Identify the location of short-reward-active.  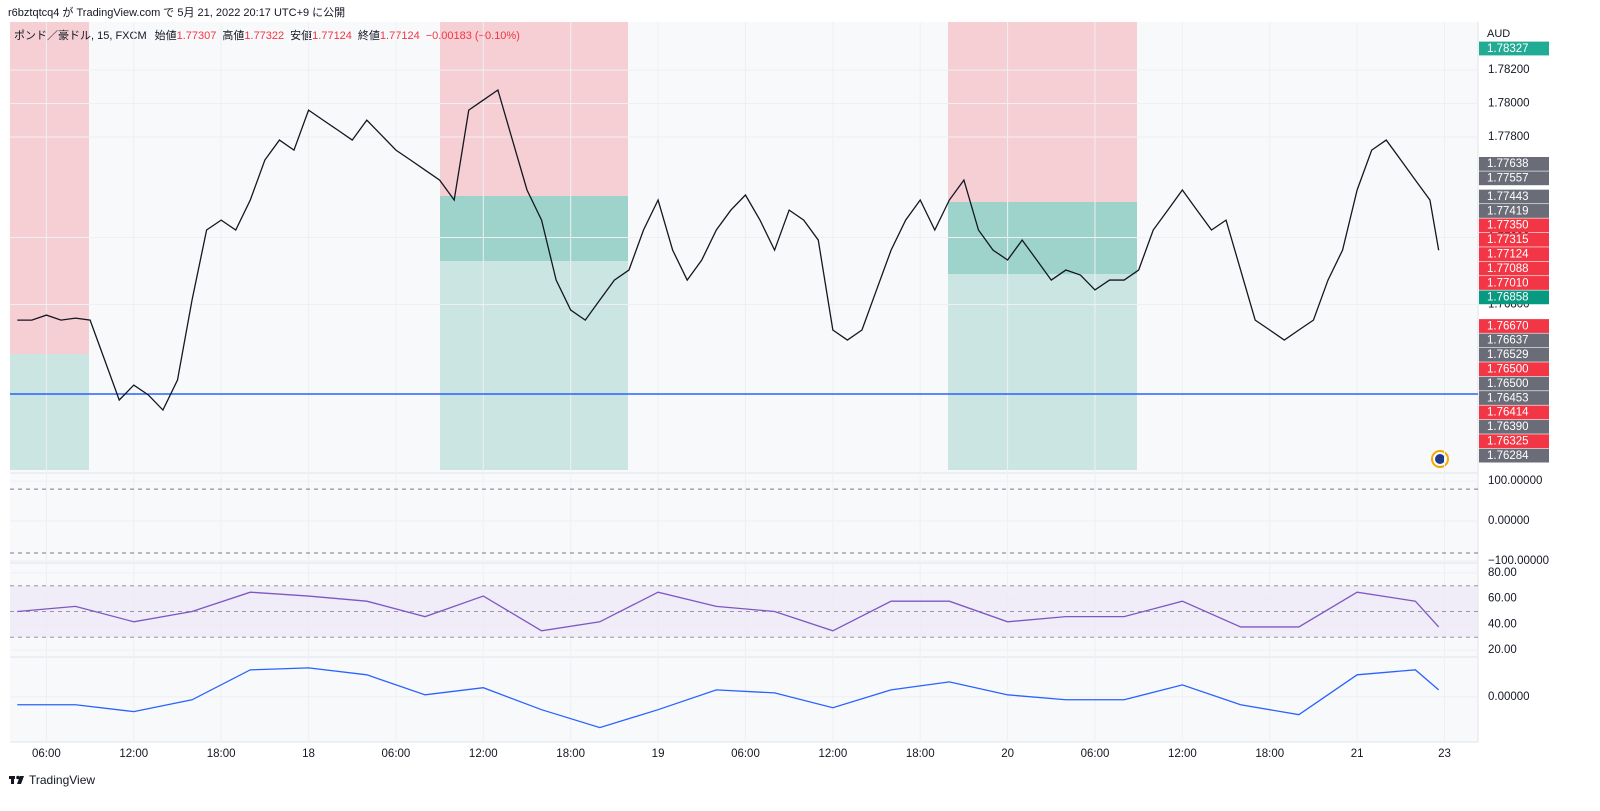
(534, 228).